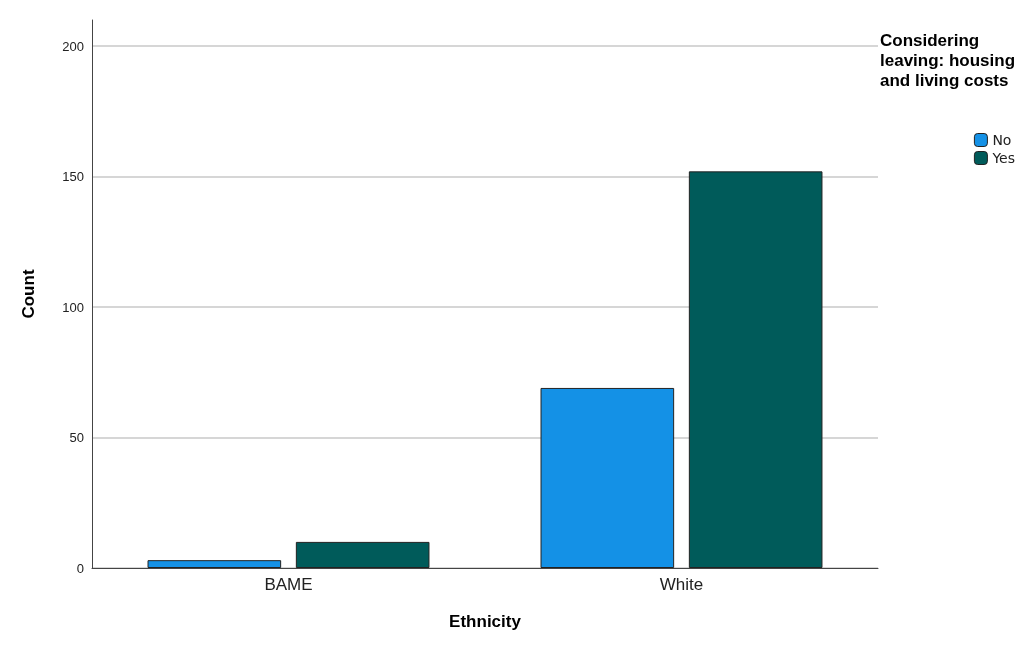 The width and height of the screenshot is (1032, 655). Describe the element at coordinates (73, 307) in the screenshot. I see `y-tick-label: 100` at that location.